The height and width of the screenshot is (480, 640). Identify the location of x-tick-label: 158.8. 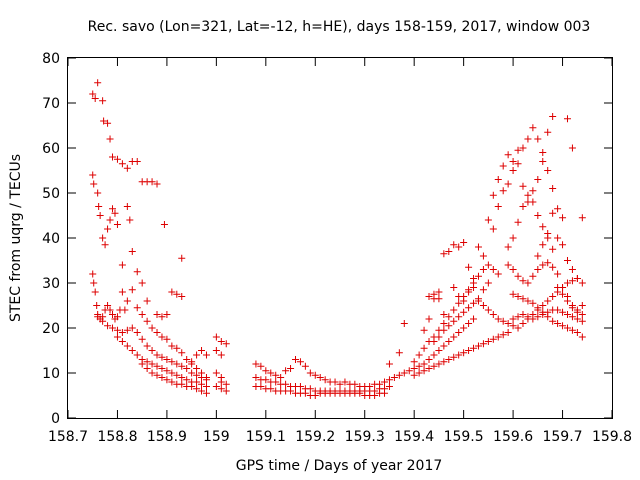
(117, 437).